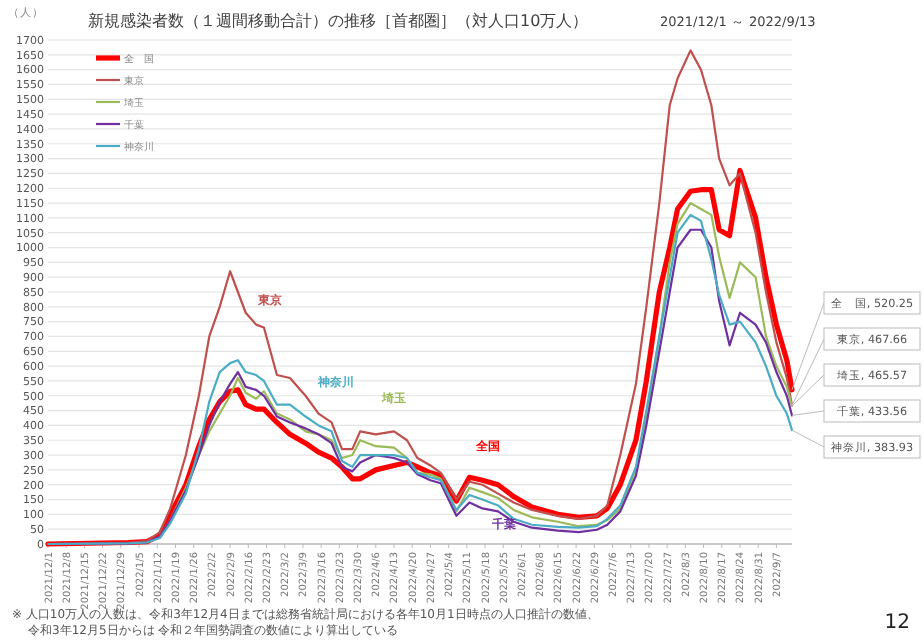 This screenshot has height=640, width=924. I want to click on chart-title: 新規感染者数（１週間移動合計）の推移［首都圏］（対人口10万人）, so click(338, 21).